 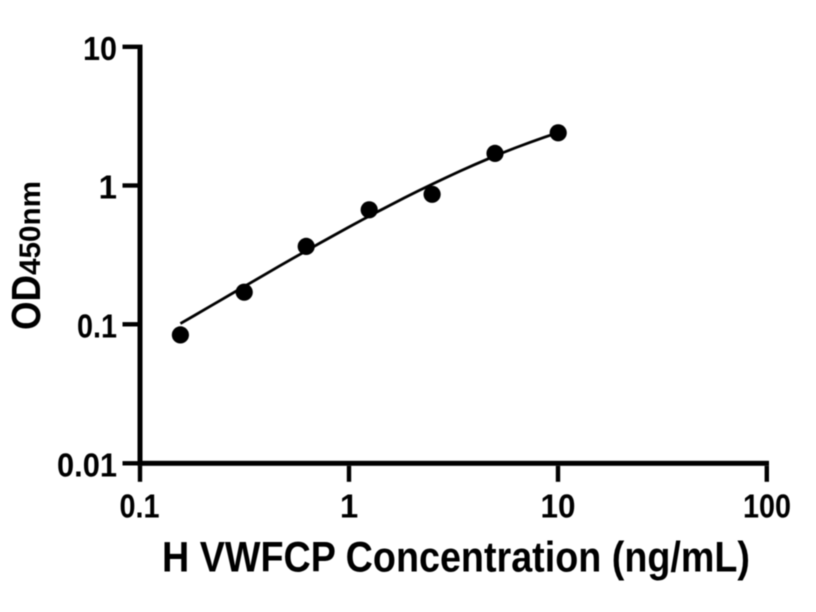 I want to click on svg-text: 450nm, so click(x=30, y=228).